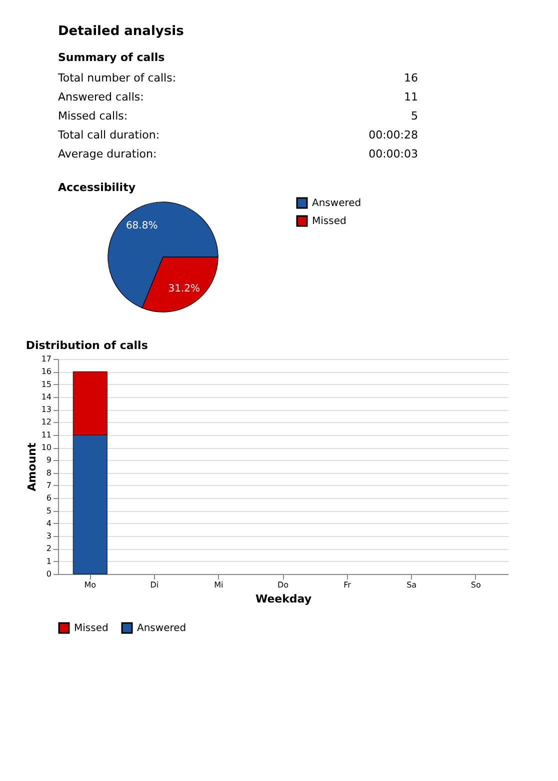 The width and height of the screenshot is (558, 781). I want to click on y-tick-label: 8, so click(49, 473).